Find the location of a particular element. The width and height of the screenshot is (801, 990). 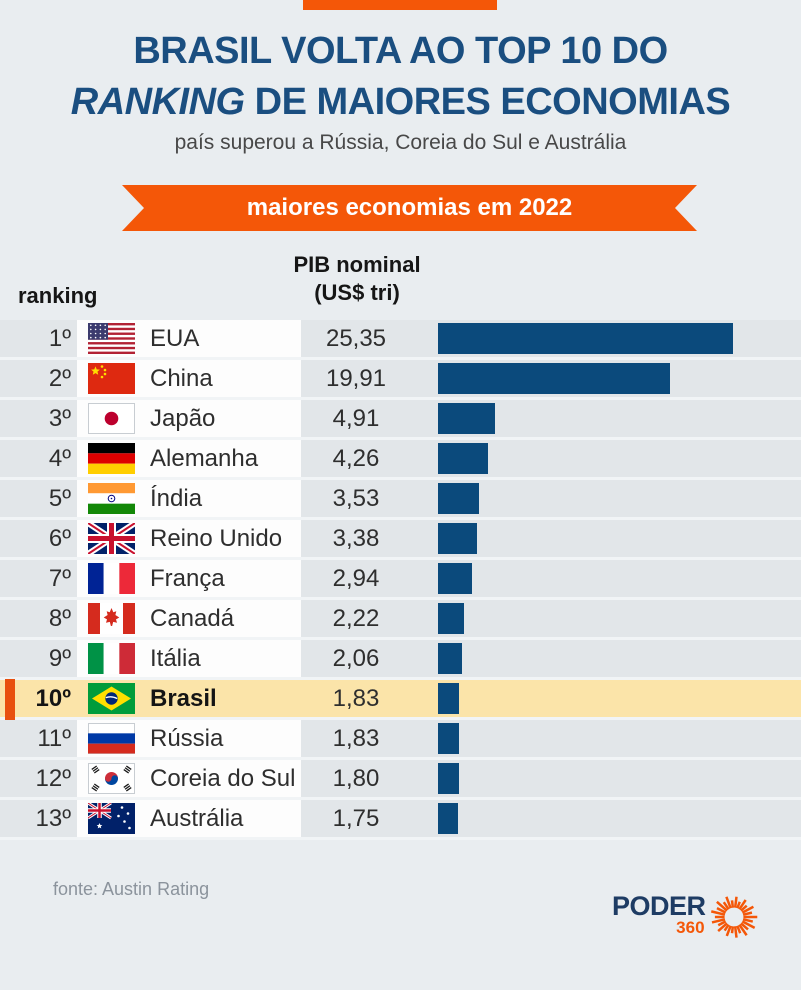

section-ribbon: maiores economias em 2022 is located at coordinates (409, 208).